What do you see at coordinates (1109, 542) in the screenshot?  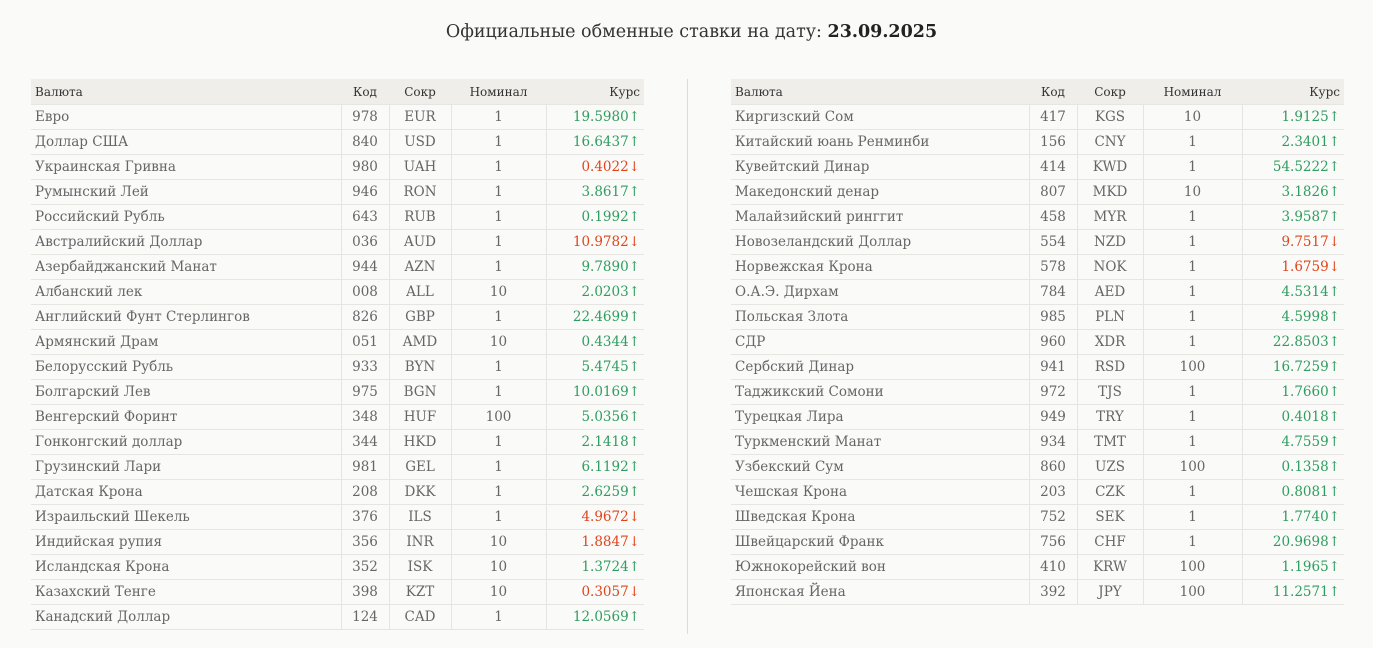 I see `currency-abbr-cell: CHF` at bounding box center [1109, 542].